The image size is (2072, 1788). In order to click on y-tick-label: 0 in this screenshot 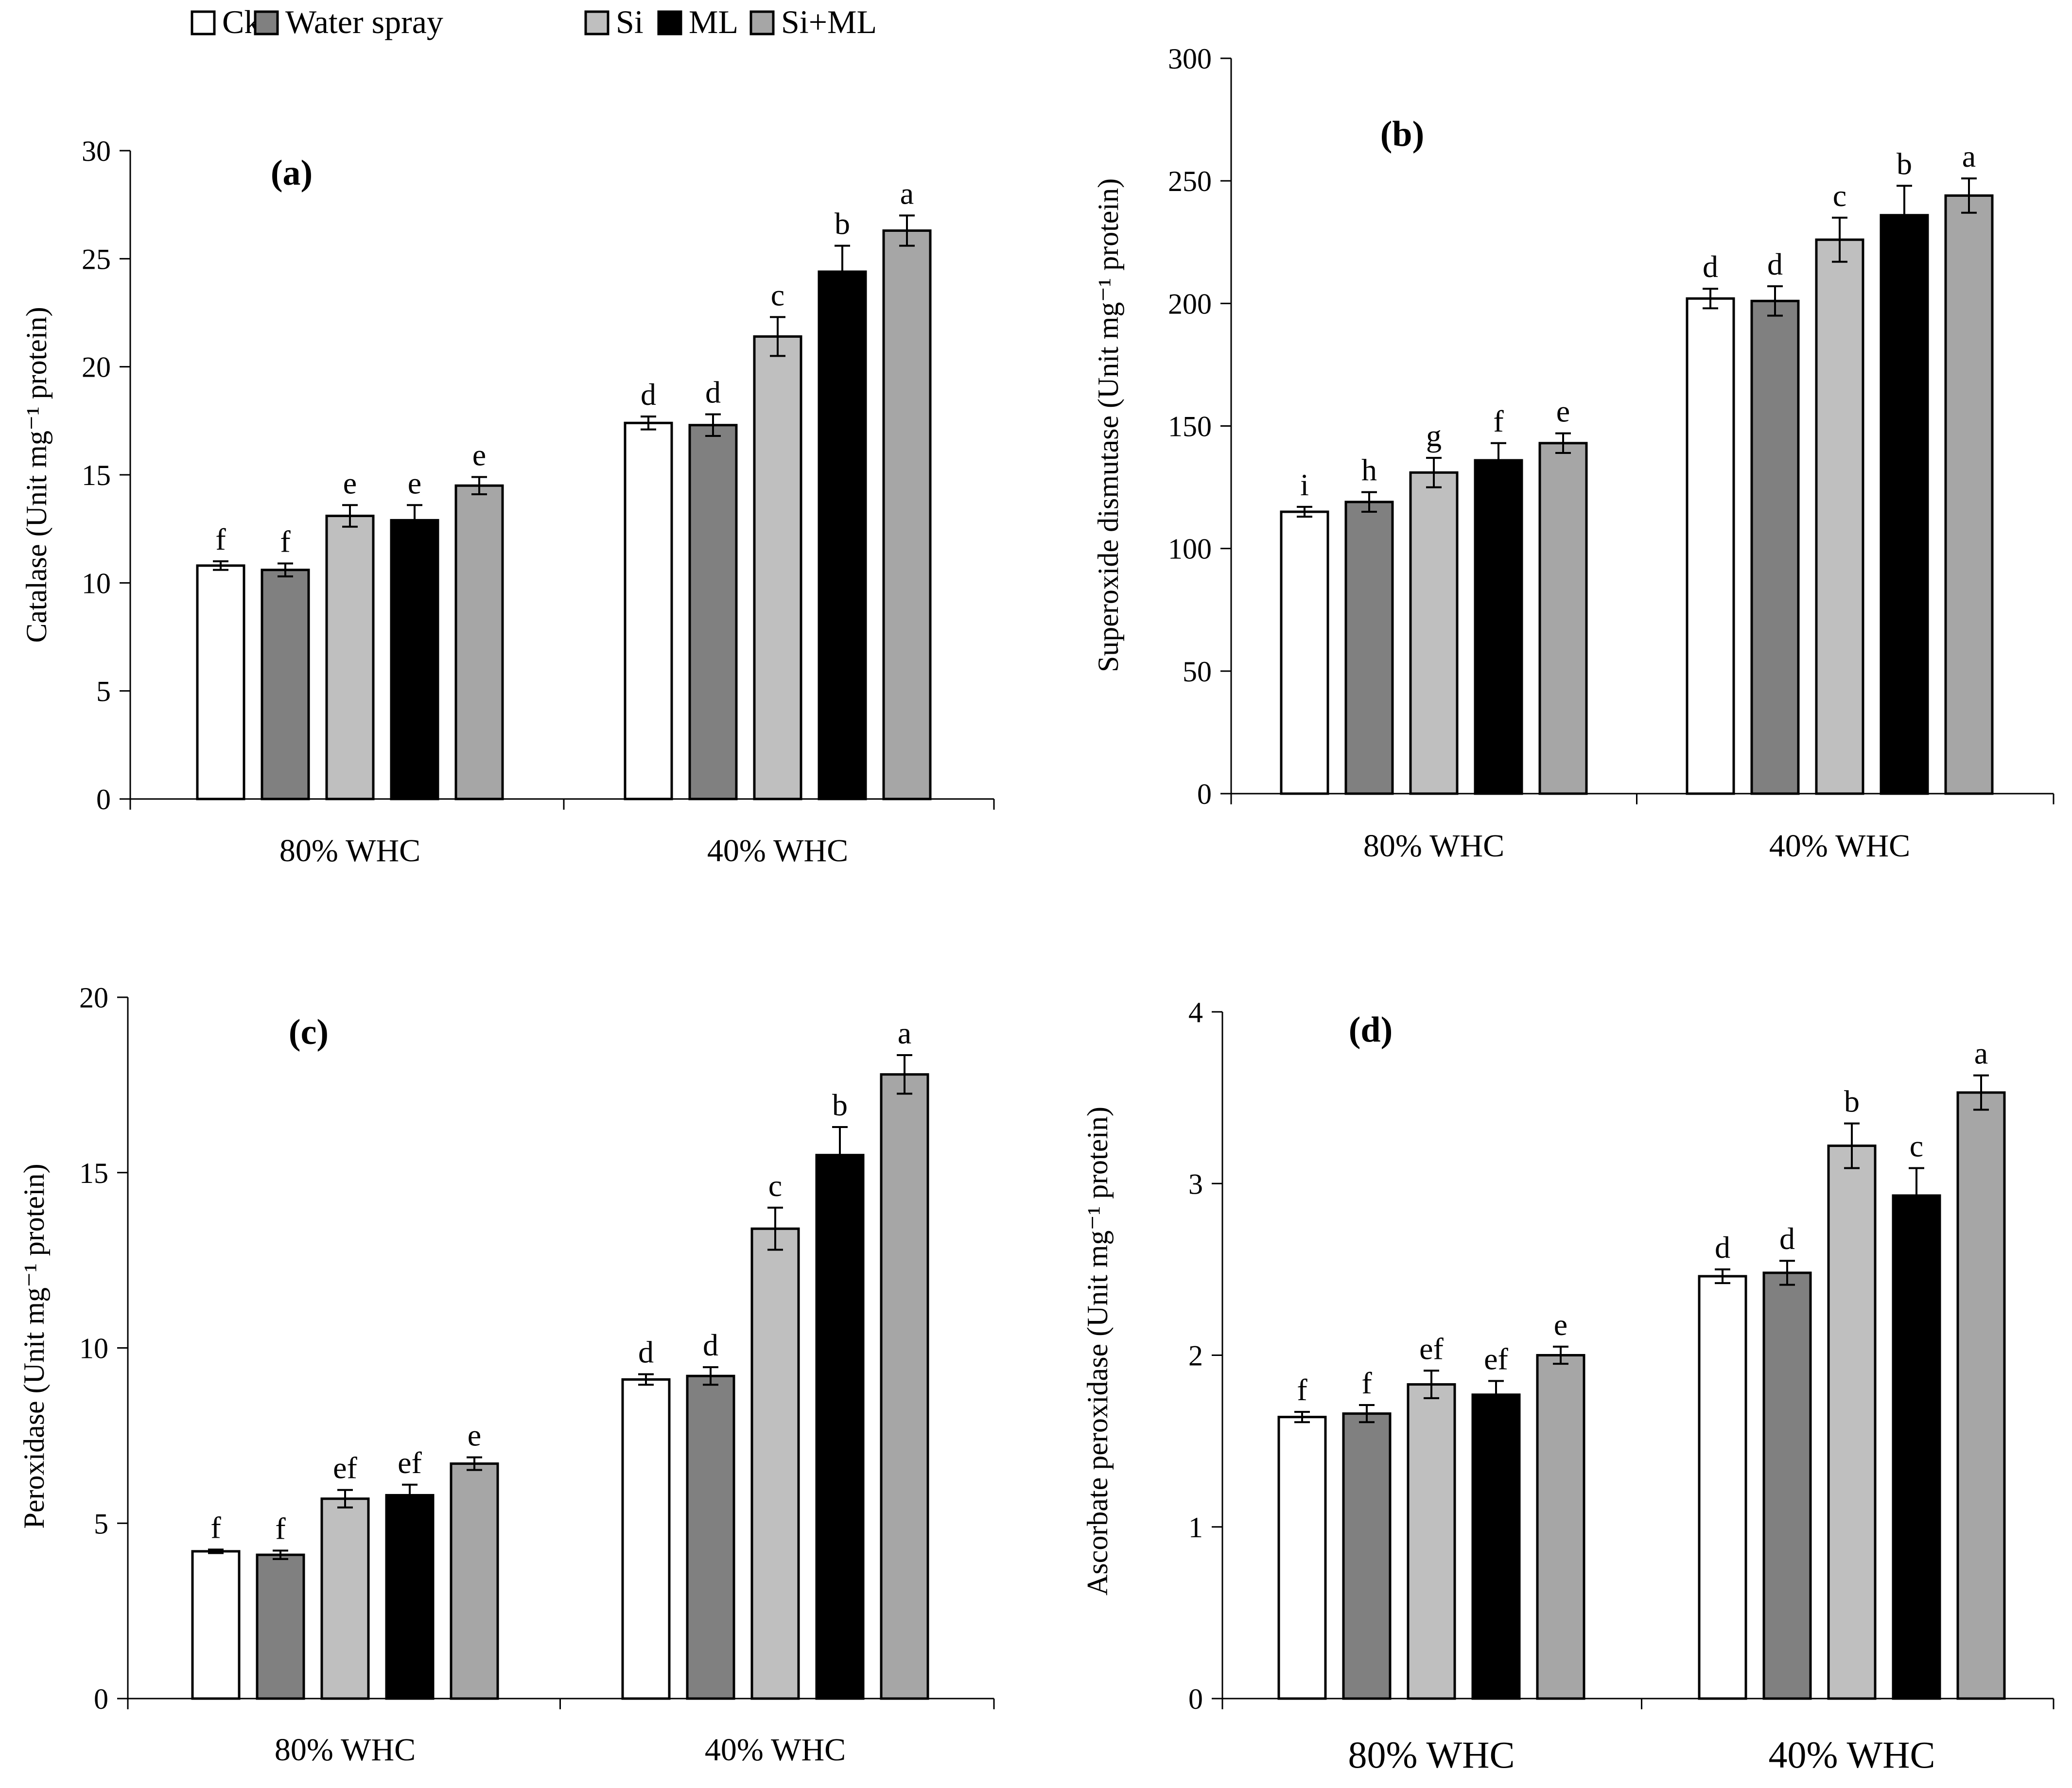, I will do `click(1205, 794)`.